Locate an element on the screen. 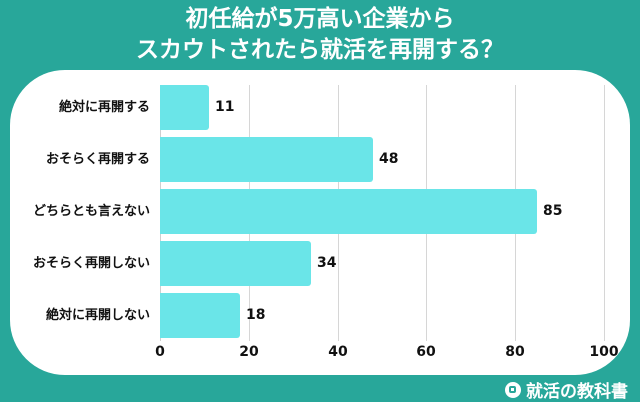 The image size is (640, 402). x-tick-label: 40 is located at coordinates (338, 352).